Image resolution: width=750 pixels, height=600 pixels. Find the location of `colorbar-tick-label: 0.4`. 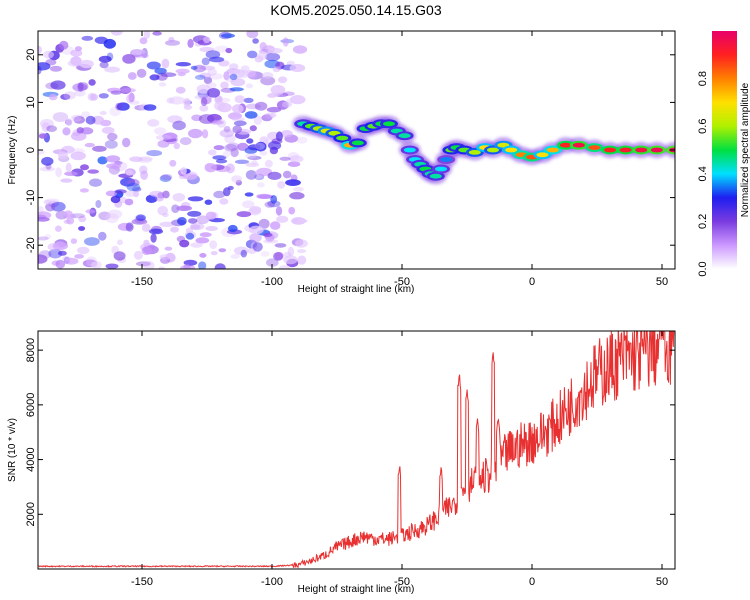

colorbar-tick-label: 0.4 is located at coordinates (703, 173).